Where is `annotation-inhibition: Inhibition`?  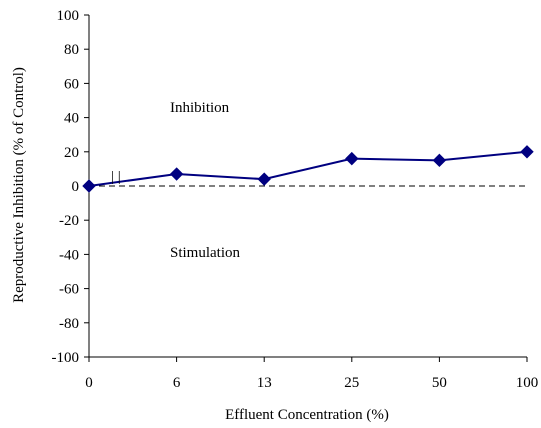
annotation-inhibition: Inhibition is located at coordinates (200, 108).